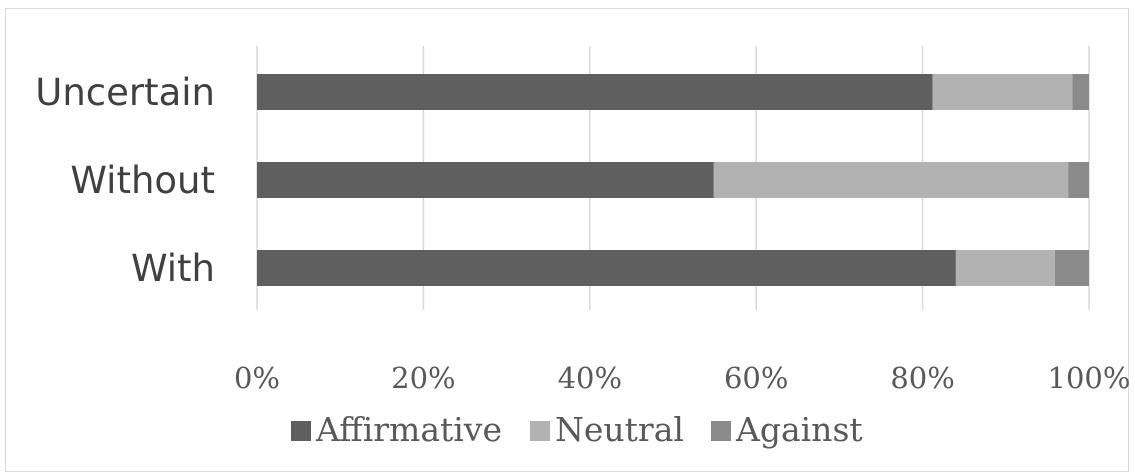 Image resolution: width=1135 pixels, height=473 pixels. I want to click on legend-label-against: Against, so click(799, 429).